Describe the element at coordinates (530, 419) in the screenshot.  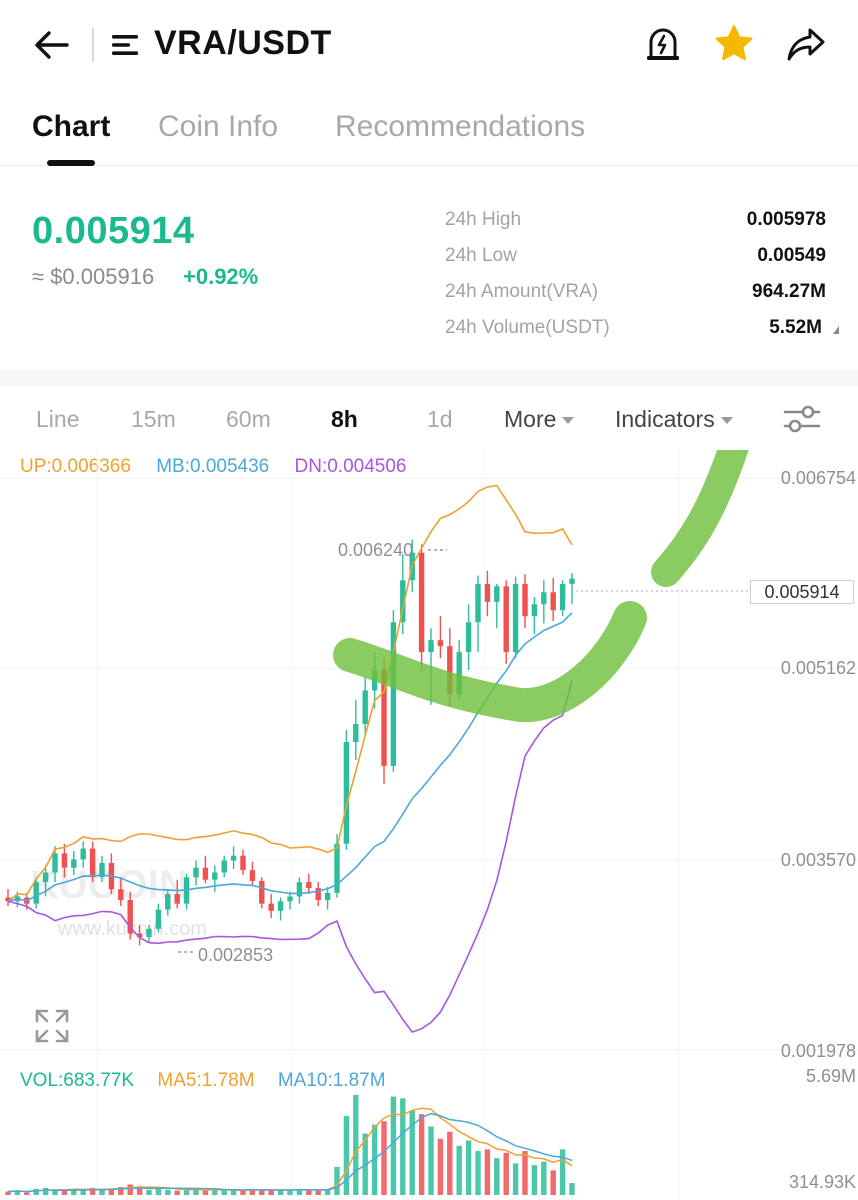
I see `more-label: More` at that location.